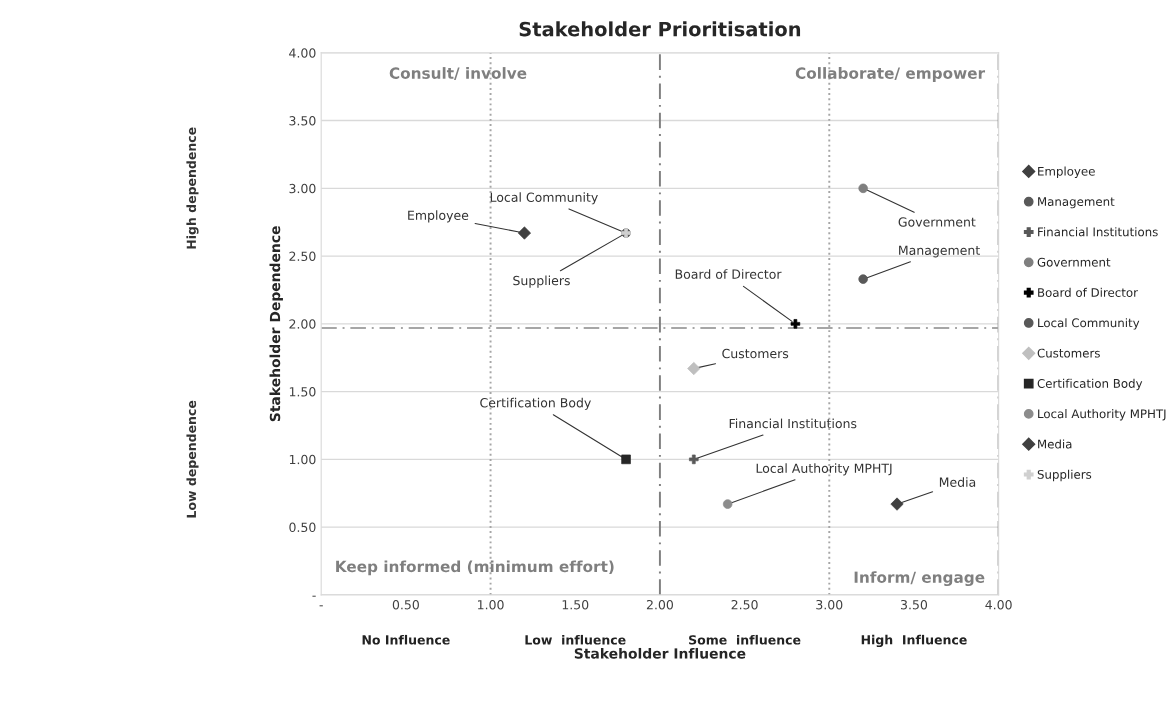  Describe the element at coordinates (829, 604) in the screenshot. I see `x-tick-label: 3.00` at that location.